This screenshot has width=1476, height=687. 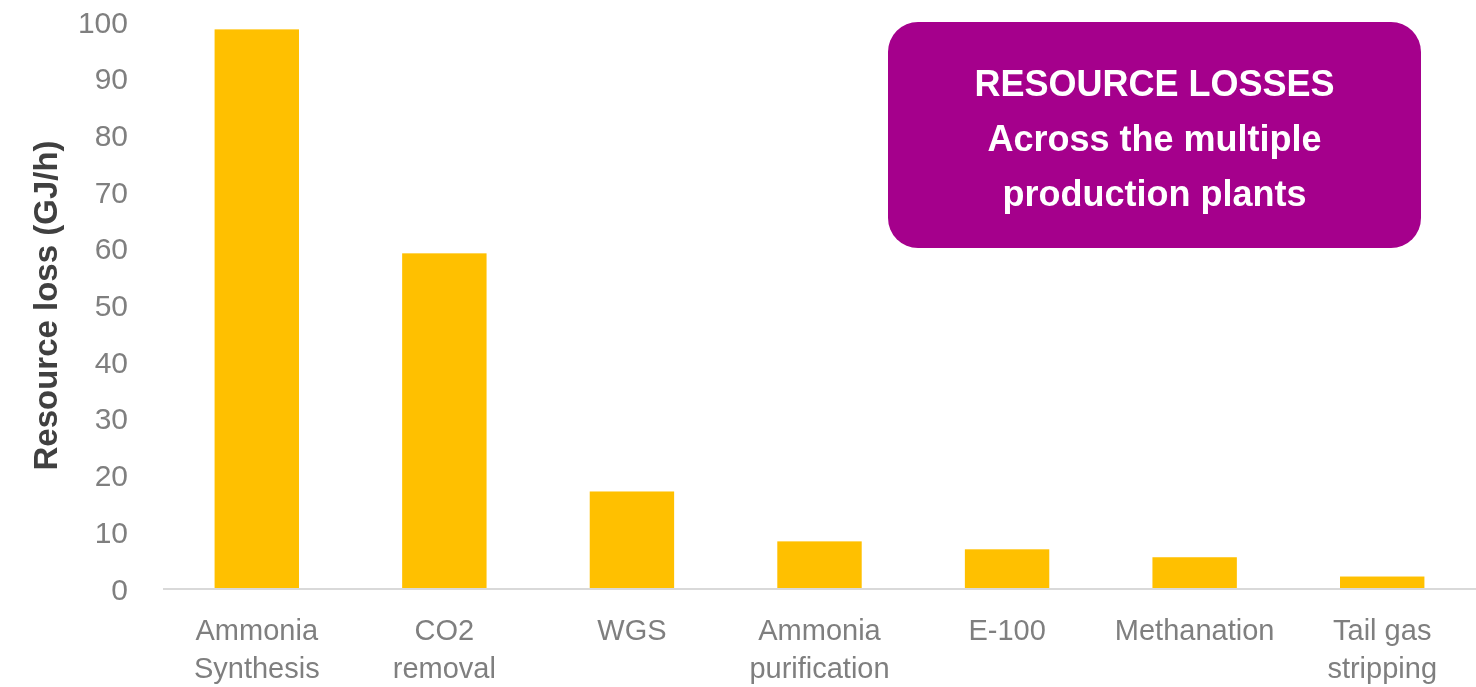 What do you see at coordinates (111, 476) in the screenshot?
I see `y-tick-label: 20` at bounding box center [111, 476].